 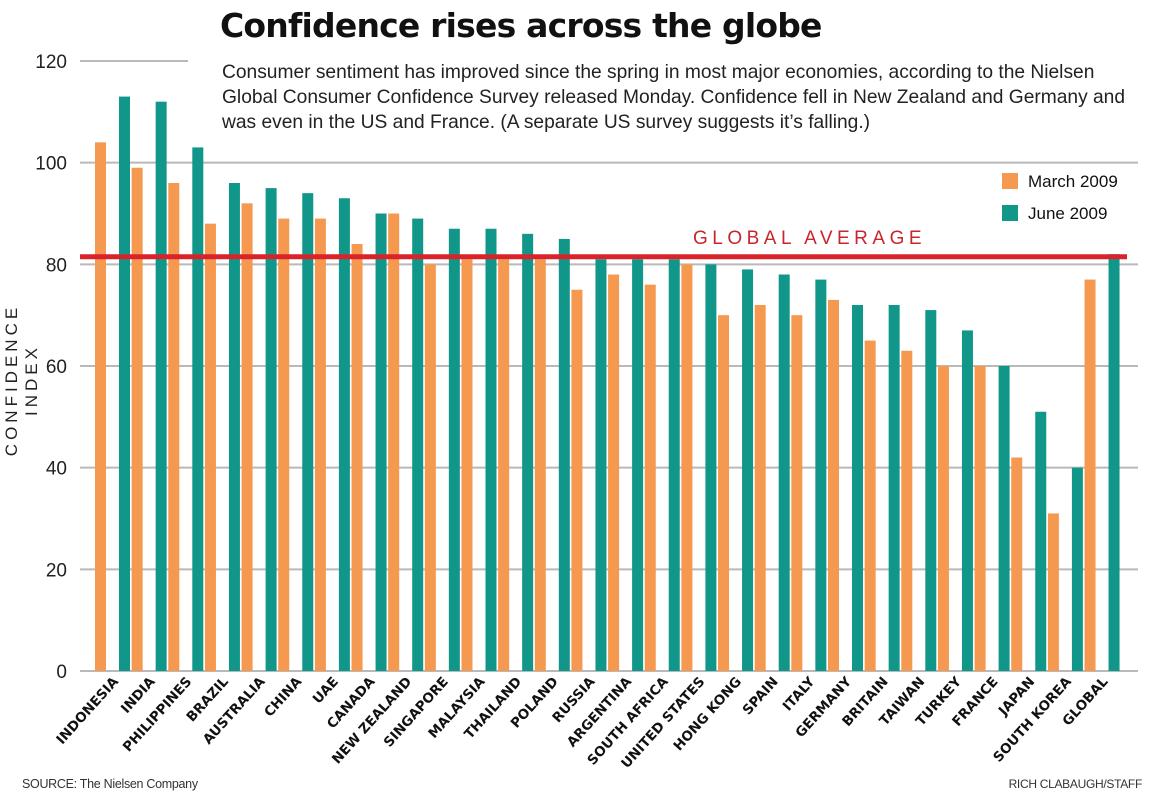 I want to click on y-tick-label: 0, so click(x=61, y=672).